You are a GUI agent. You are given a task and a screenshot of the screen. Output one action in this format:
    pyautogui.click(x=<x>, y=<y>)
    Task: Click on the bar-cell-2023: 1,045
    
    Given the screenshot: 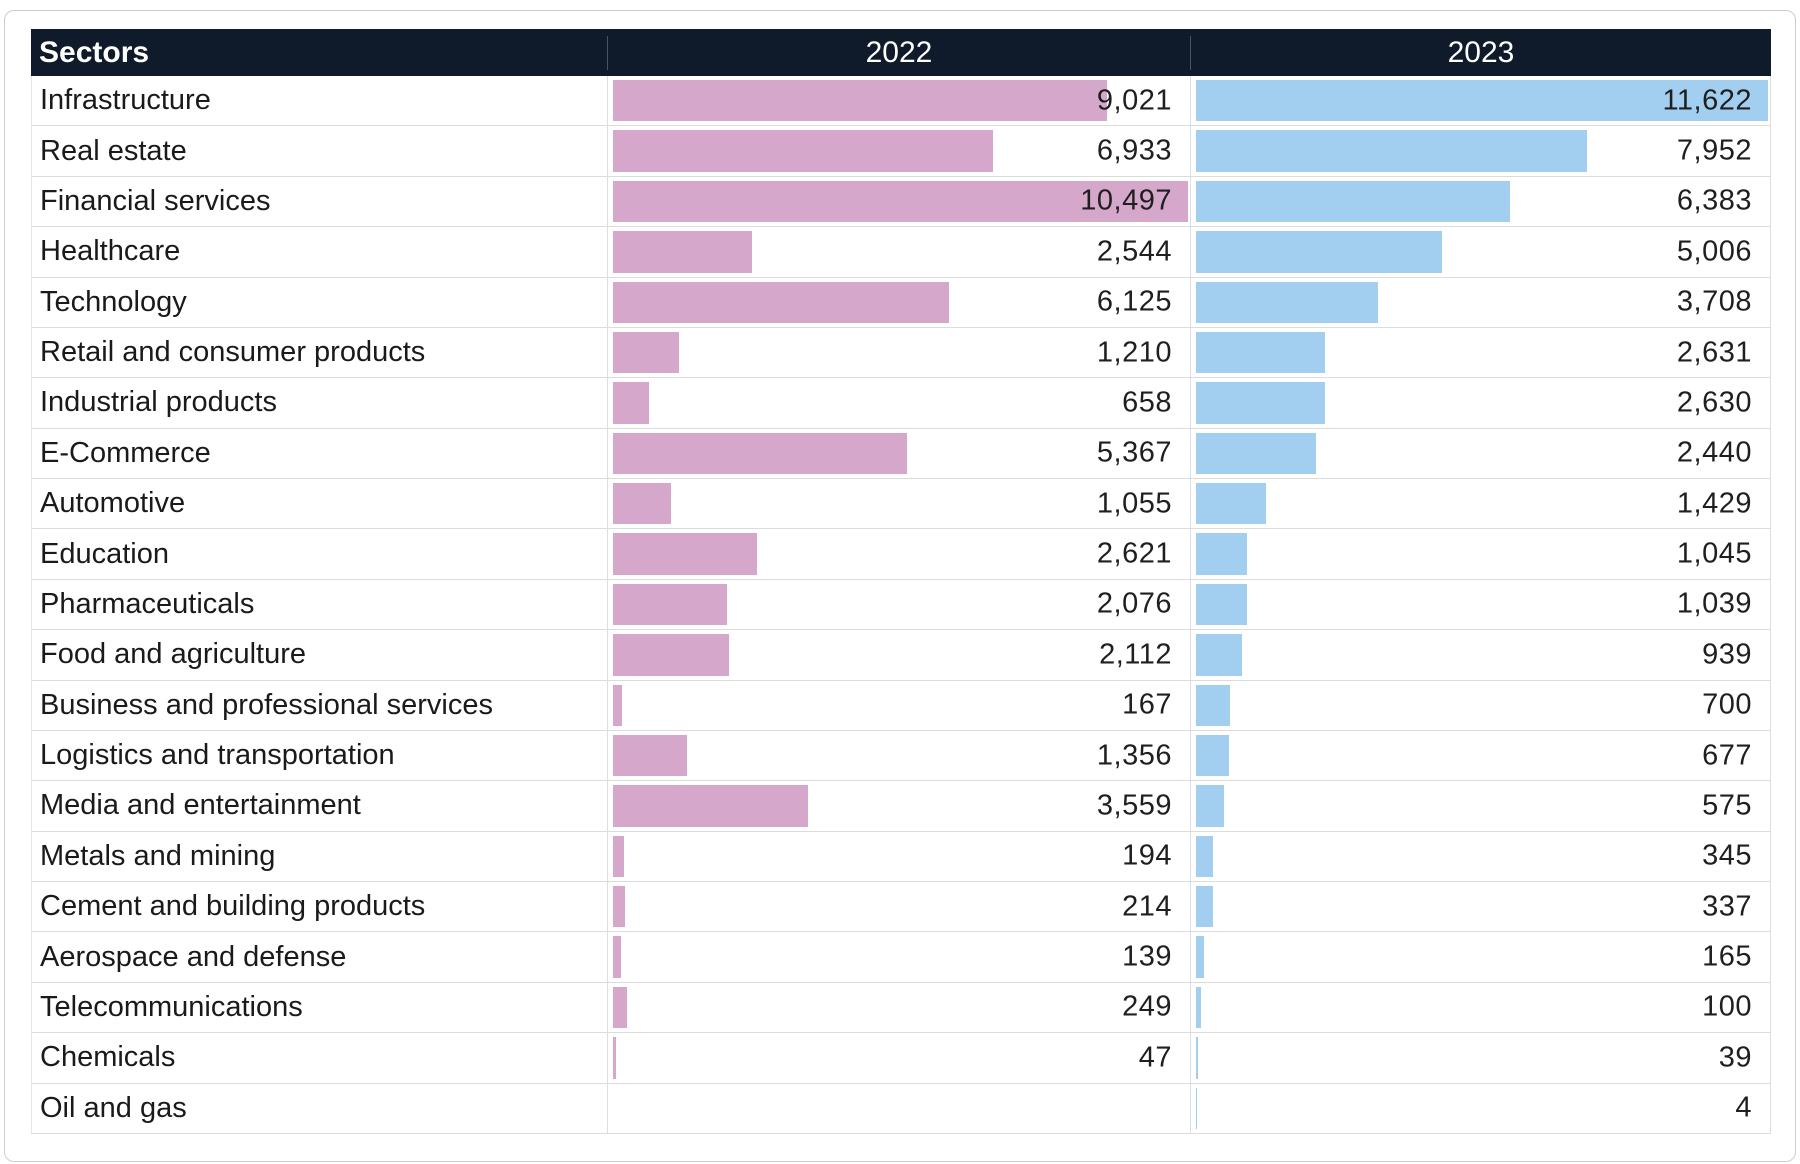 What is the action you would take?
    pyautogui.click(x=1480, y=554)
    